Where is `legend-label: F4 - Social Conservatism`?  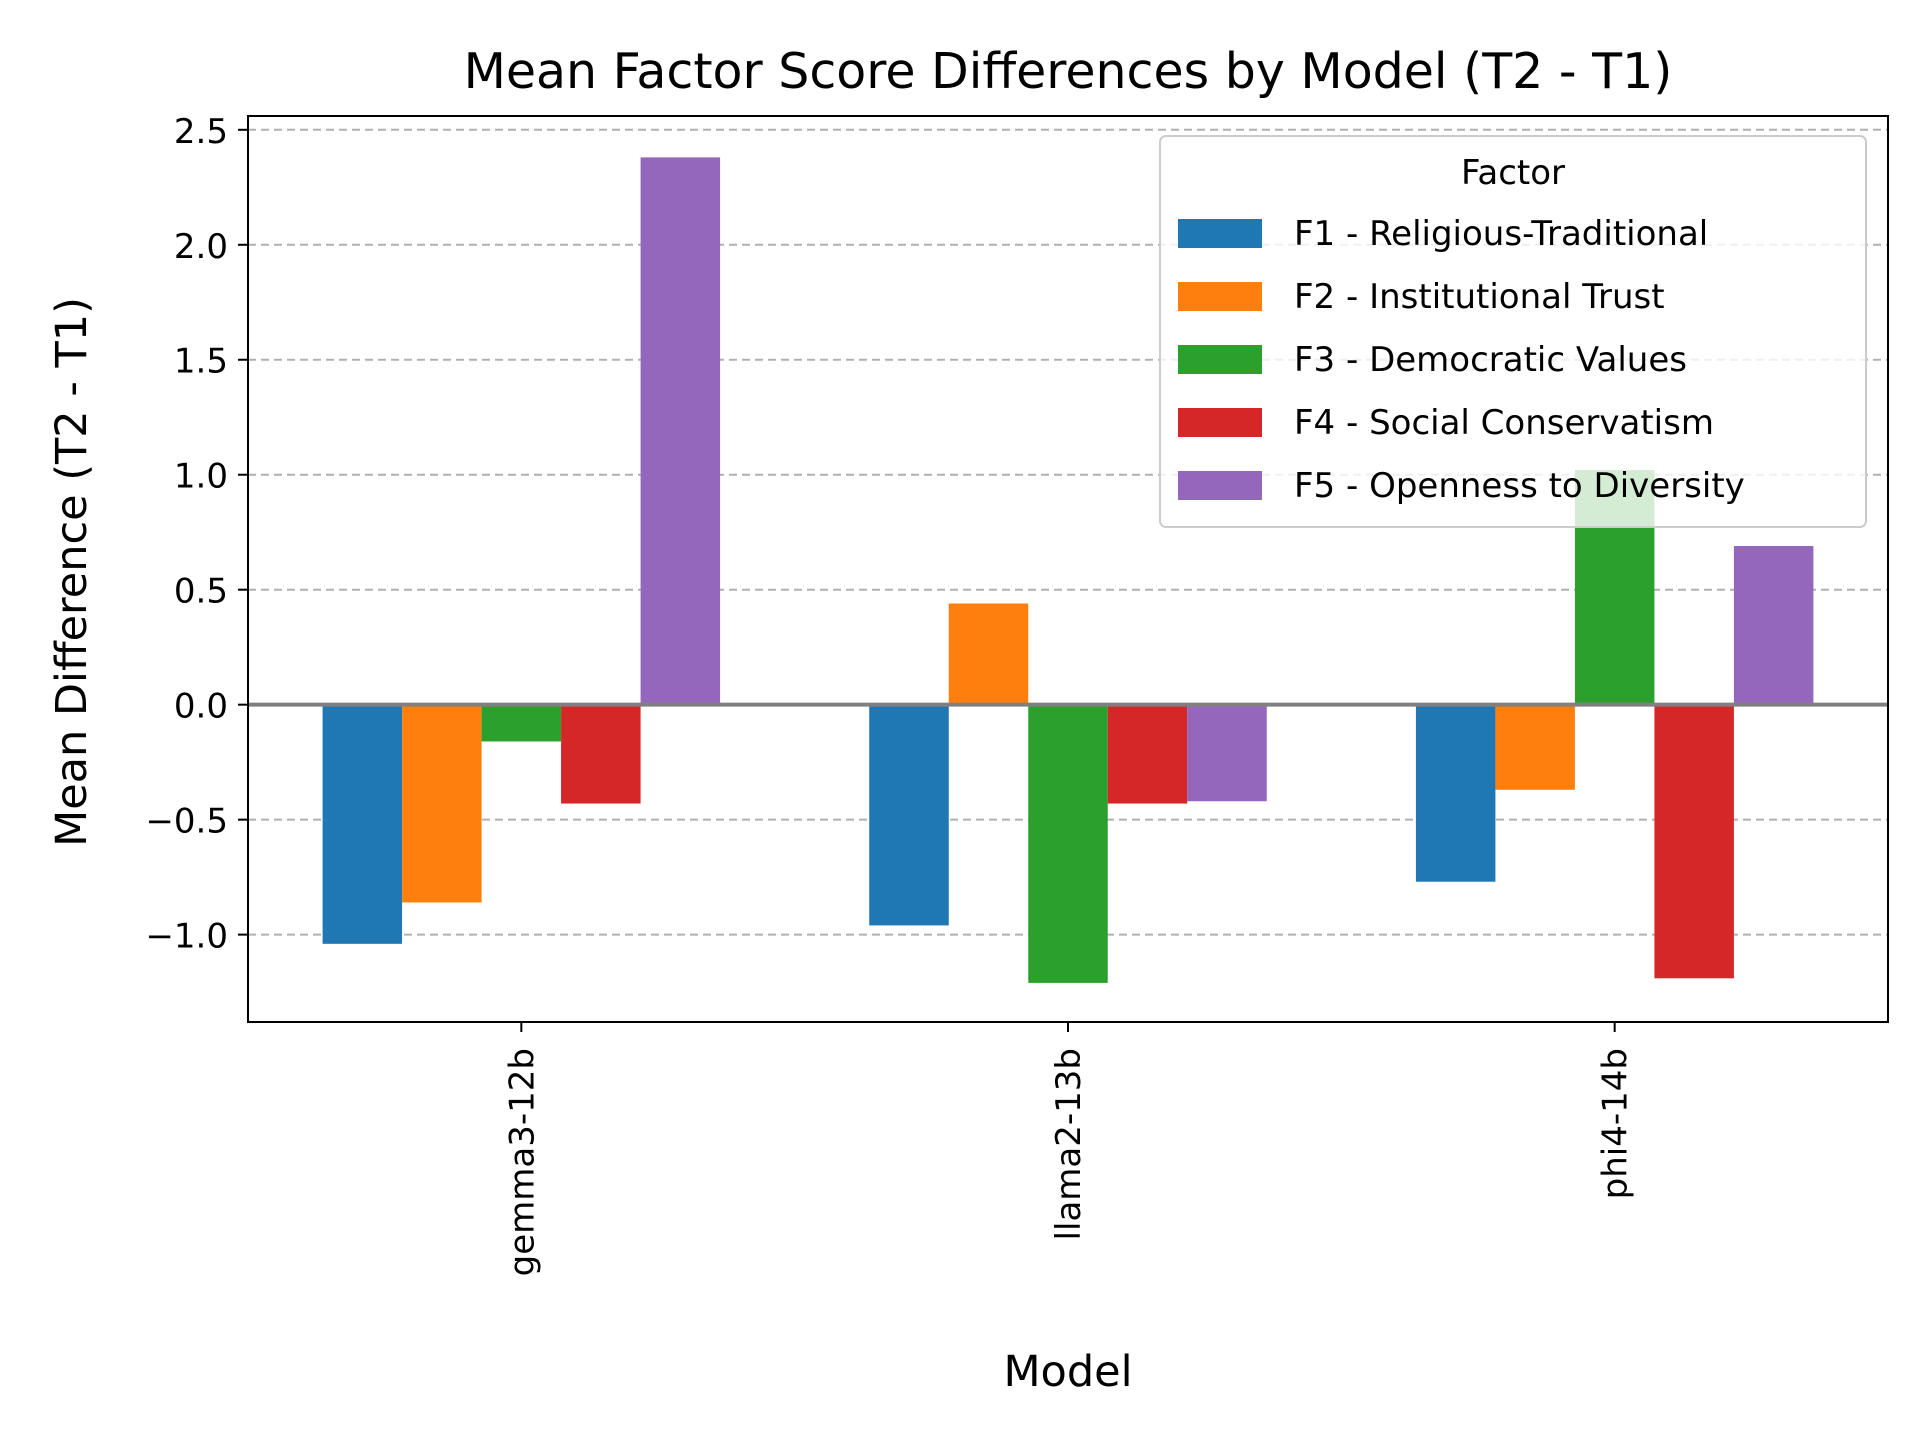
legend-label: F4 - Social Conservatism is located at coordinates (1504, 423).